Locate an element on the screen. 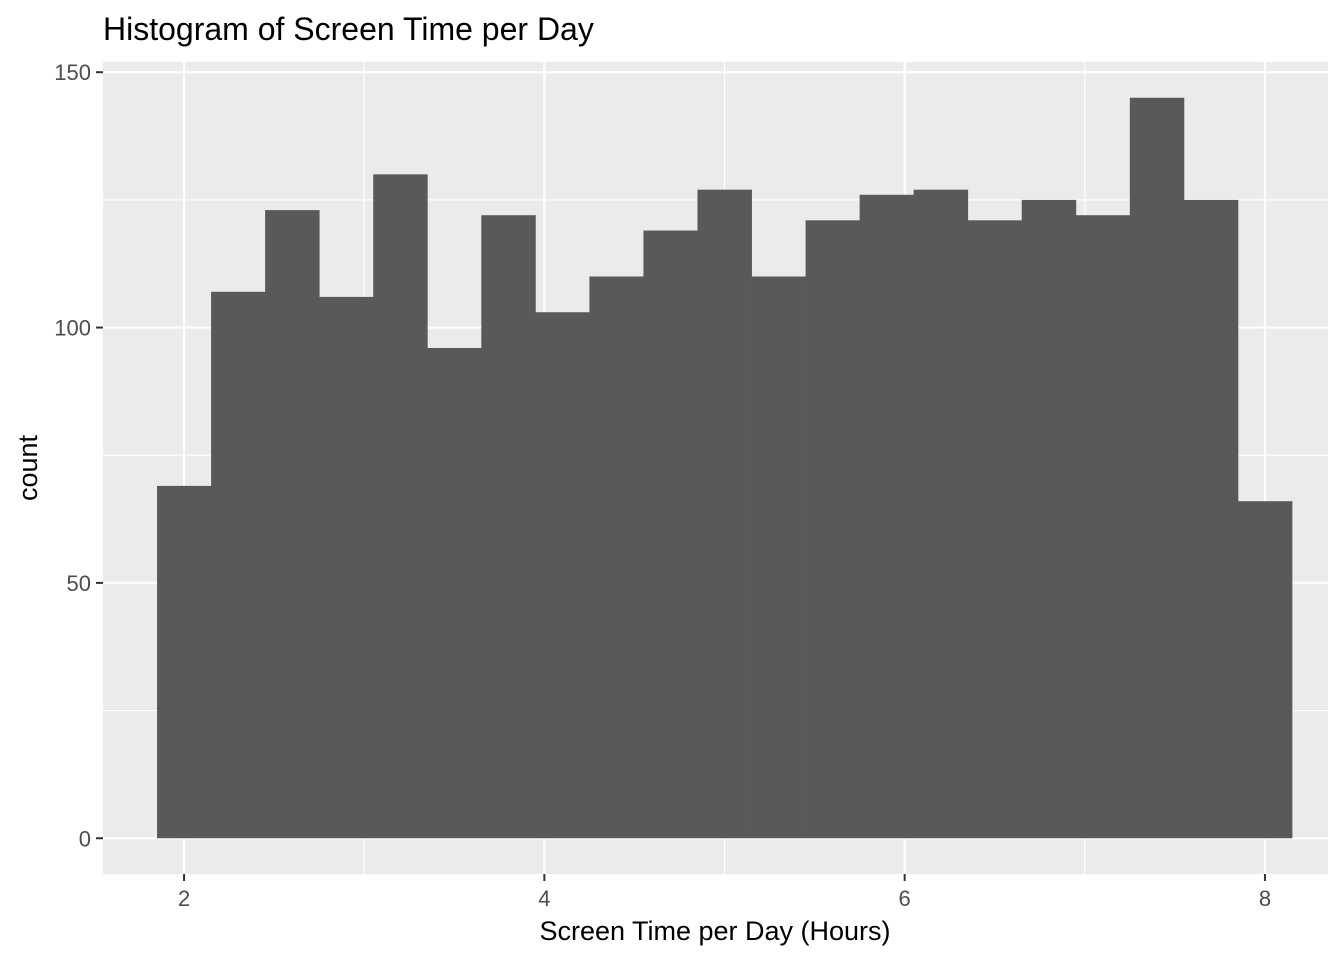 This screenshot has height=960, width=1344. x-tick-label: 8 is located at coordinates (1265, 898).